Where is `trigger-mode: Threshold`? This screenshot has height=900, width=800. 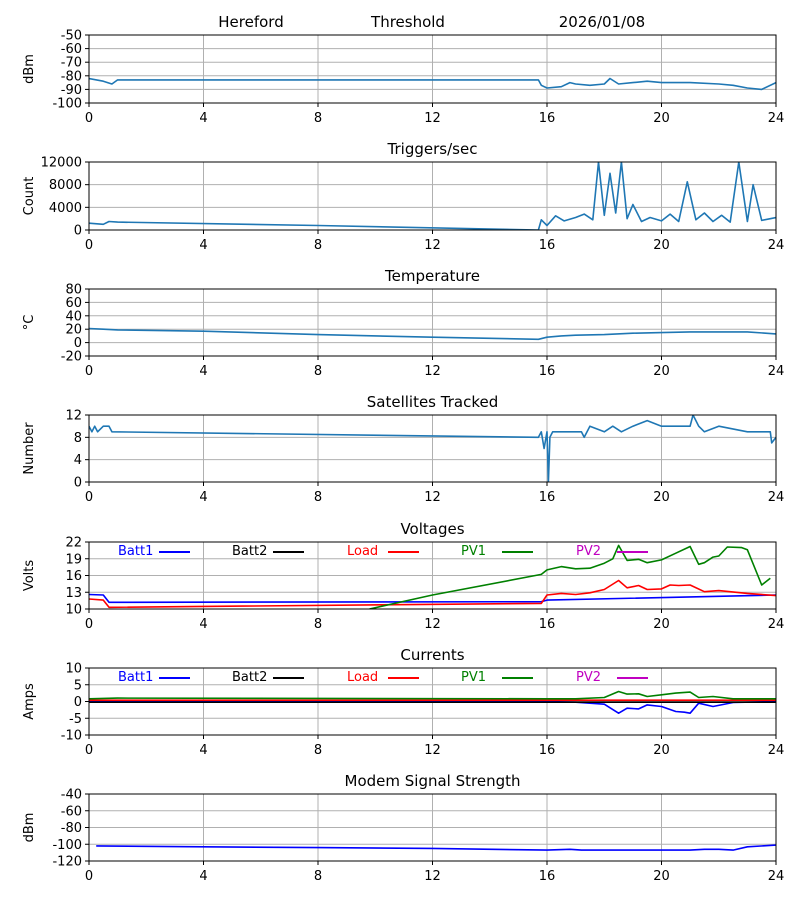 trigger-mode: Threshold is located at coordinates (407, 22).